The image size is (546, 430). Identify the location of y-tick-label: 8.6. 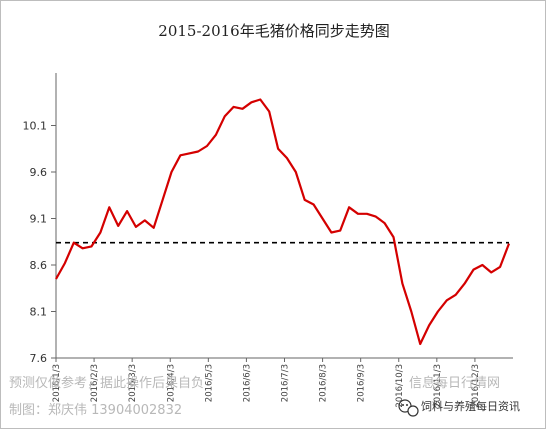
(39, 265).